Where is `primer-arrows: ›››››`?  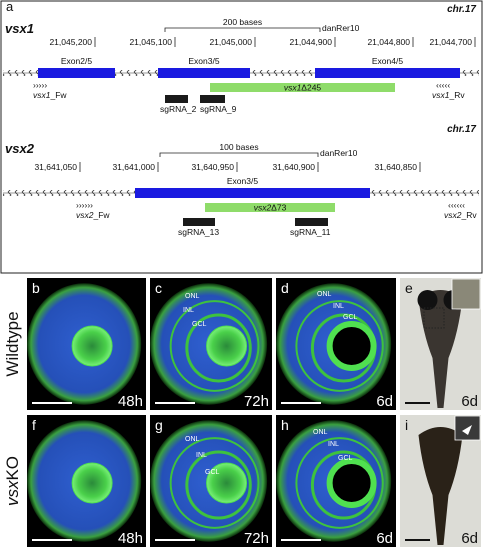 primer-arrows: ››››› is located at coordinates (40, 85).